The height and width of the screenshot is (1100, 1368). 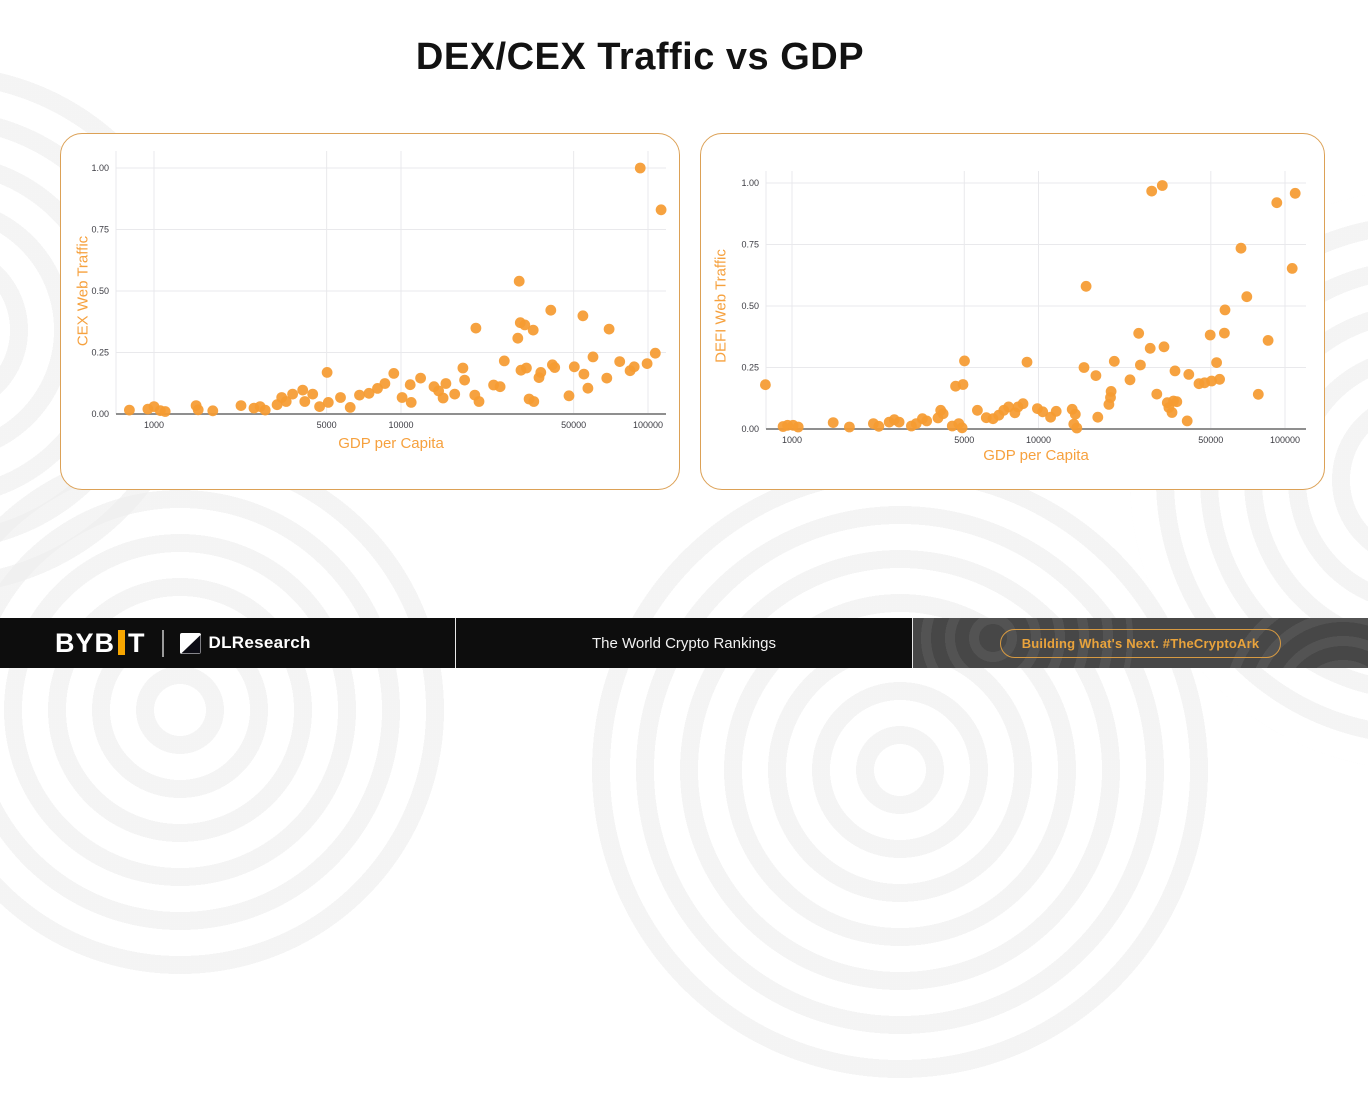 What do you see at coordinates (750, 245) in the screenshot?
I see `y-tick-label: 0.75` at bounding box center [750, 245].